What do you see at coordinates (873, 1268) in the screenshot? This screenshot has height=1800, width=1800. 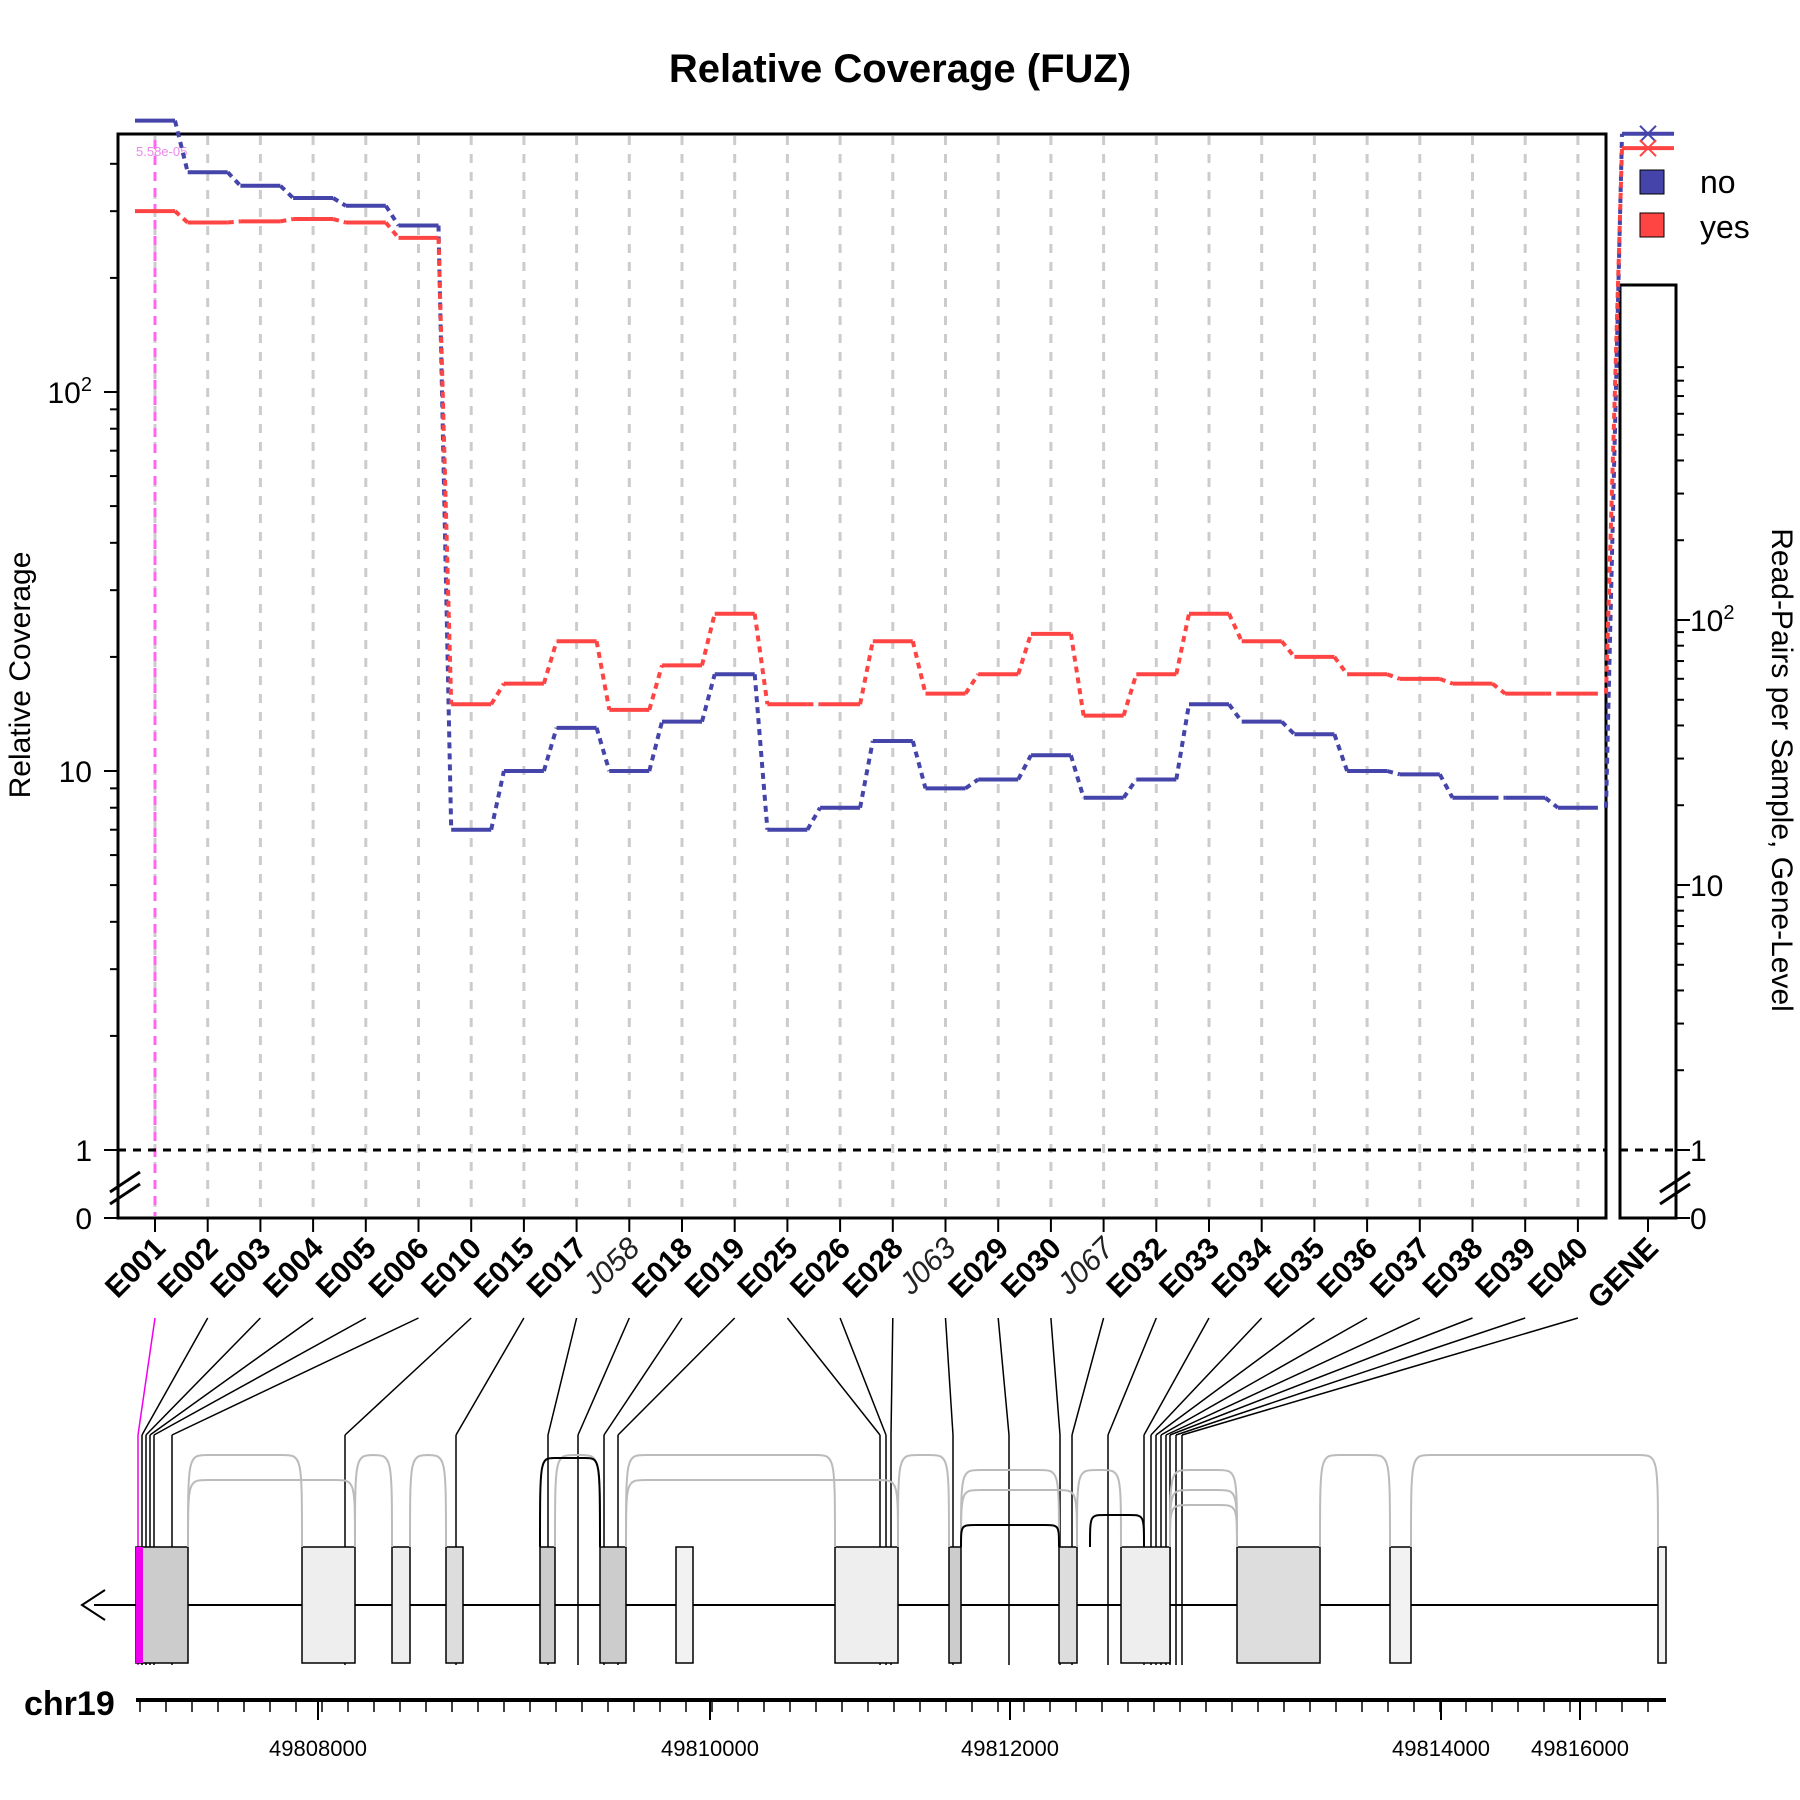 I see `x-category-label: E028` at bounding box center [873, 1268].